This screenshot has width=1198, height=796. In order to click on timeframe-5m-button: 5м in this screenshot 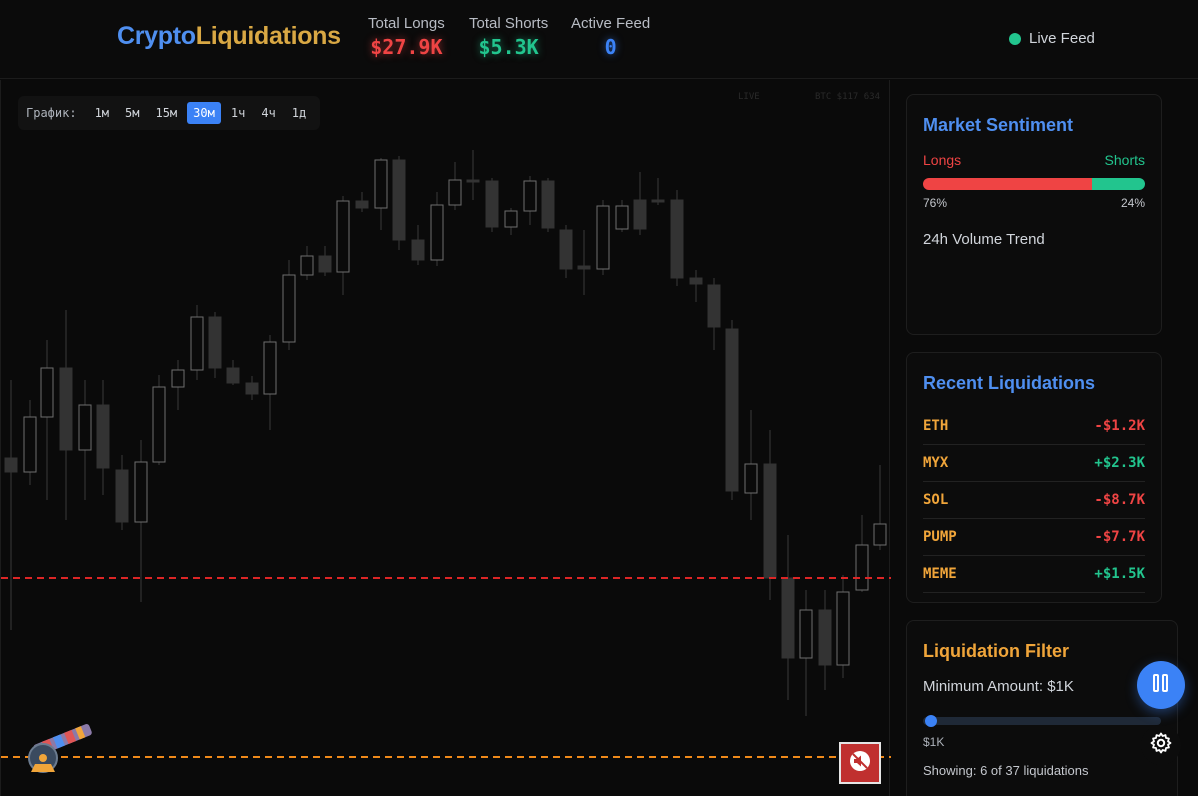, I will do `click(132, 113)`.